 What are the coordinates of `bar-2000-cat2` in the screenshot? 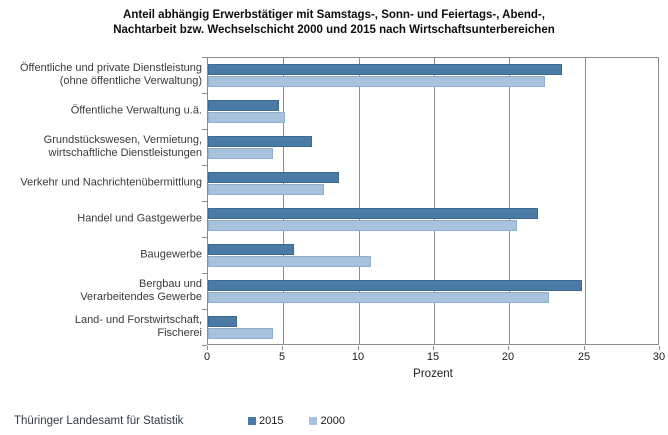 It's located at (240, 153).